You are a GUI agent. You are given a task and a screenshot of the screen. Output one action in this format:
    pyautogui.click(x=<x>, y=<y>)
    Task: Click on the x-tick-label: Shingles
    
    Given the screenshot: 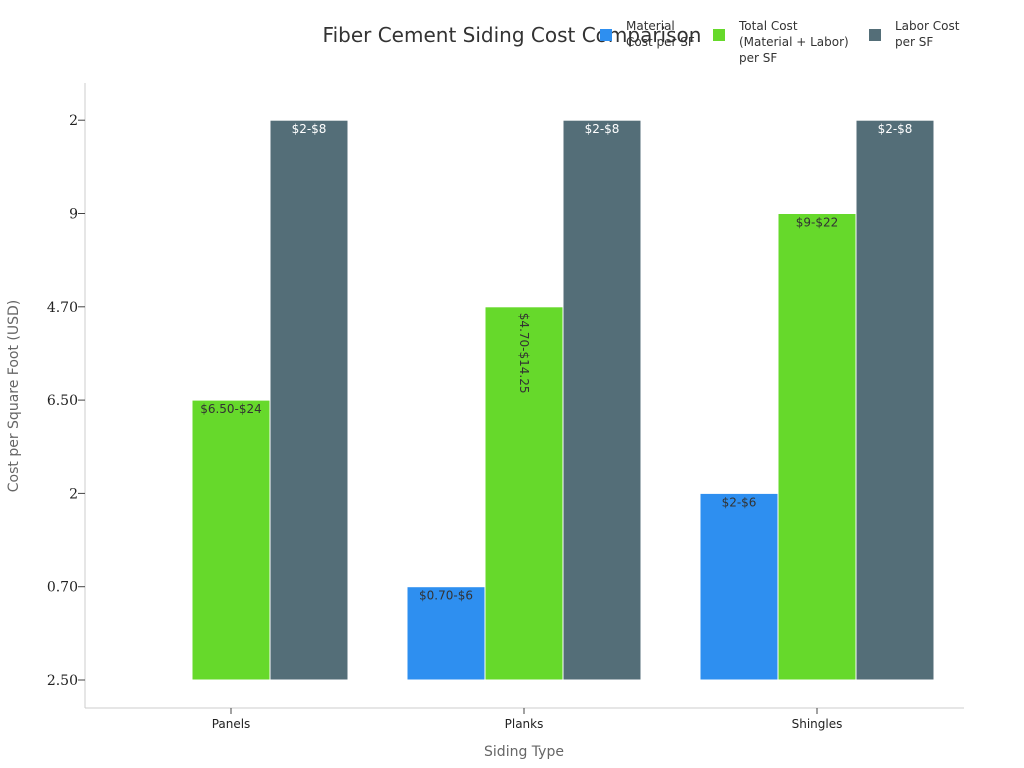 What is the action you would take?
    pyautogui.click(x=817, y=724)
    